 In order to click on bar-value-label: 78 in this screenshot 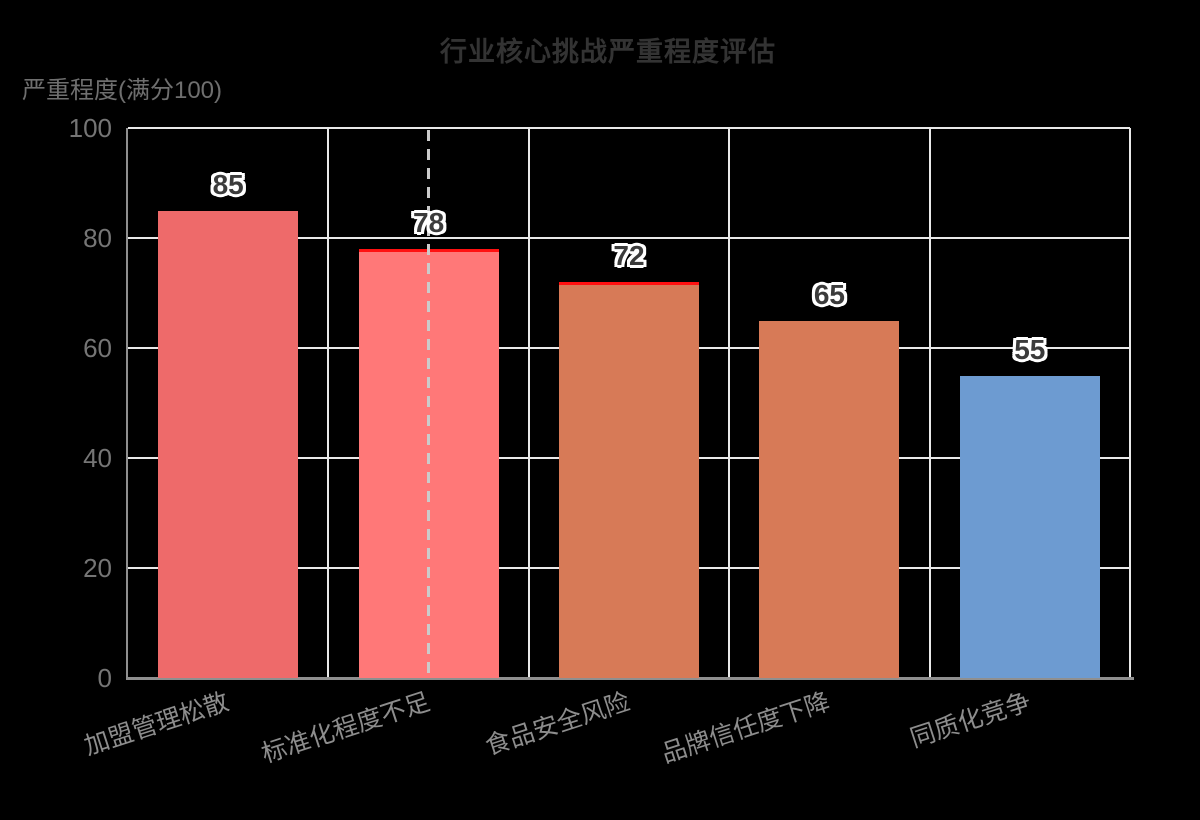, I will do `click(429, 222)`.